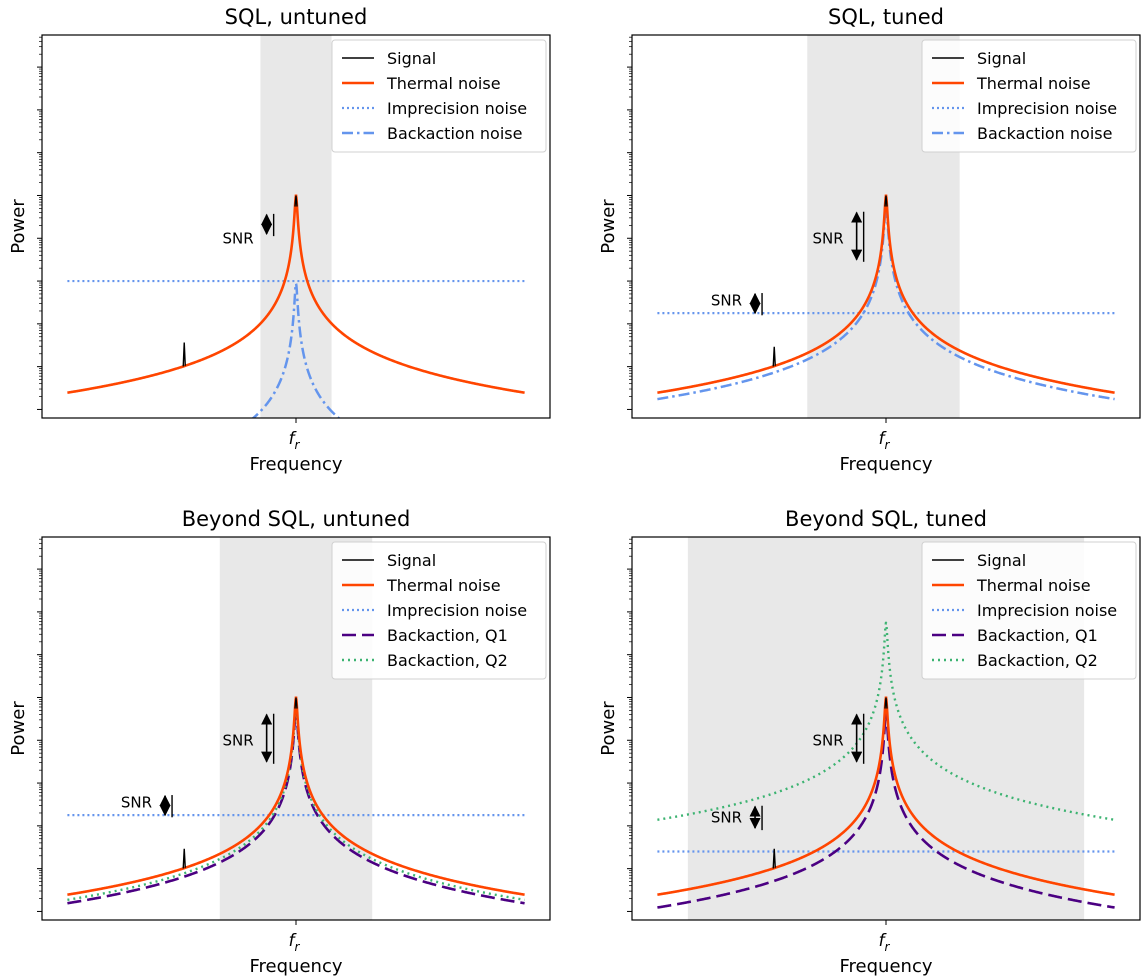 The height and width of the screenshot is (978, 1143). What do you see at coordinates (296, 17) in the screenshot?
I see `chart-title: SQL, untuned` at bounding box center [296, 17].